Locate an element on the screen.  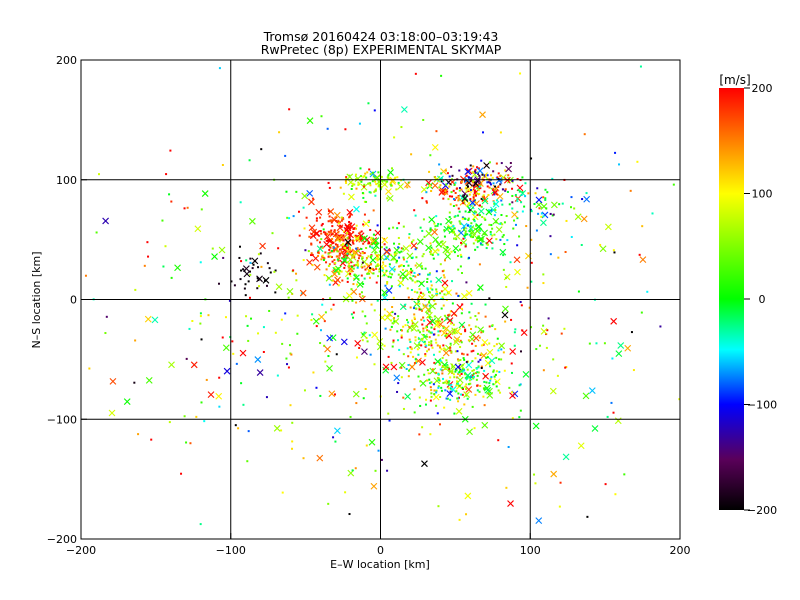
x-tick-label: 200 is located at coordinates (680, 550).